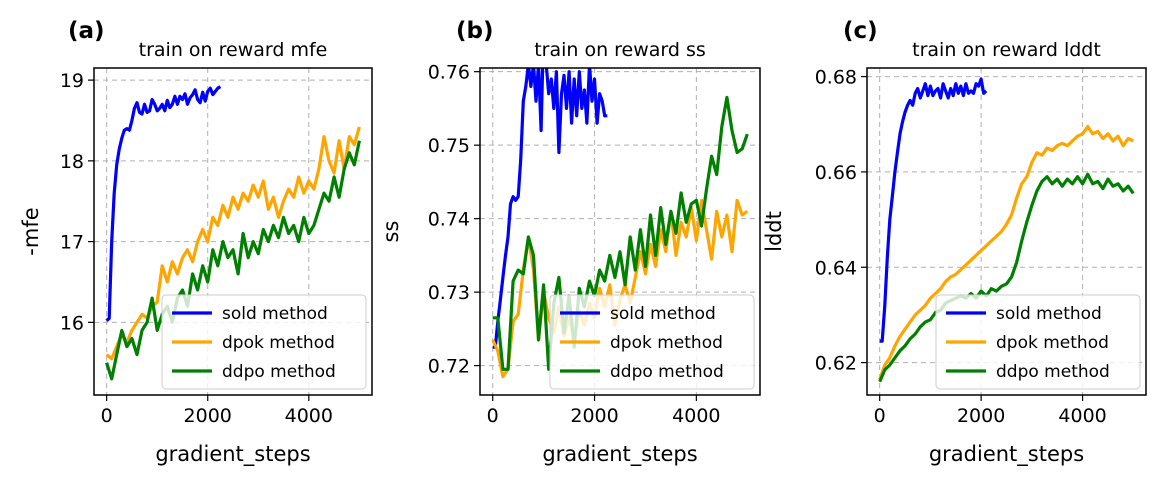 Image resolution: width=1163 pixels, height=483 pixels. I want to click on y-axis-label: ss, so click(391, 232).